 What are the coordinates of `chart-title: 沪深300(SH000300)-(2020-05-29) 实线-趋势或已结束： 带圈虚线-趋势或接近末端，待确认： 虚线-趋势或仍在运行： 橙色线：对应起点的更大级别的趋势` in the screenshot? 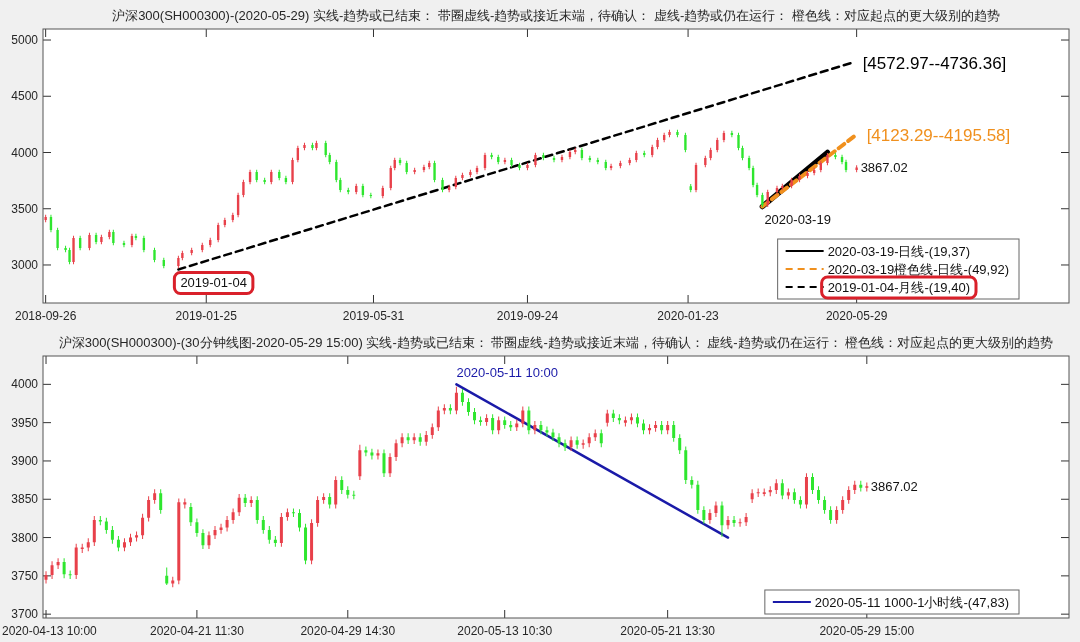 It's located at (556, 15).